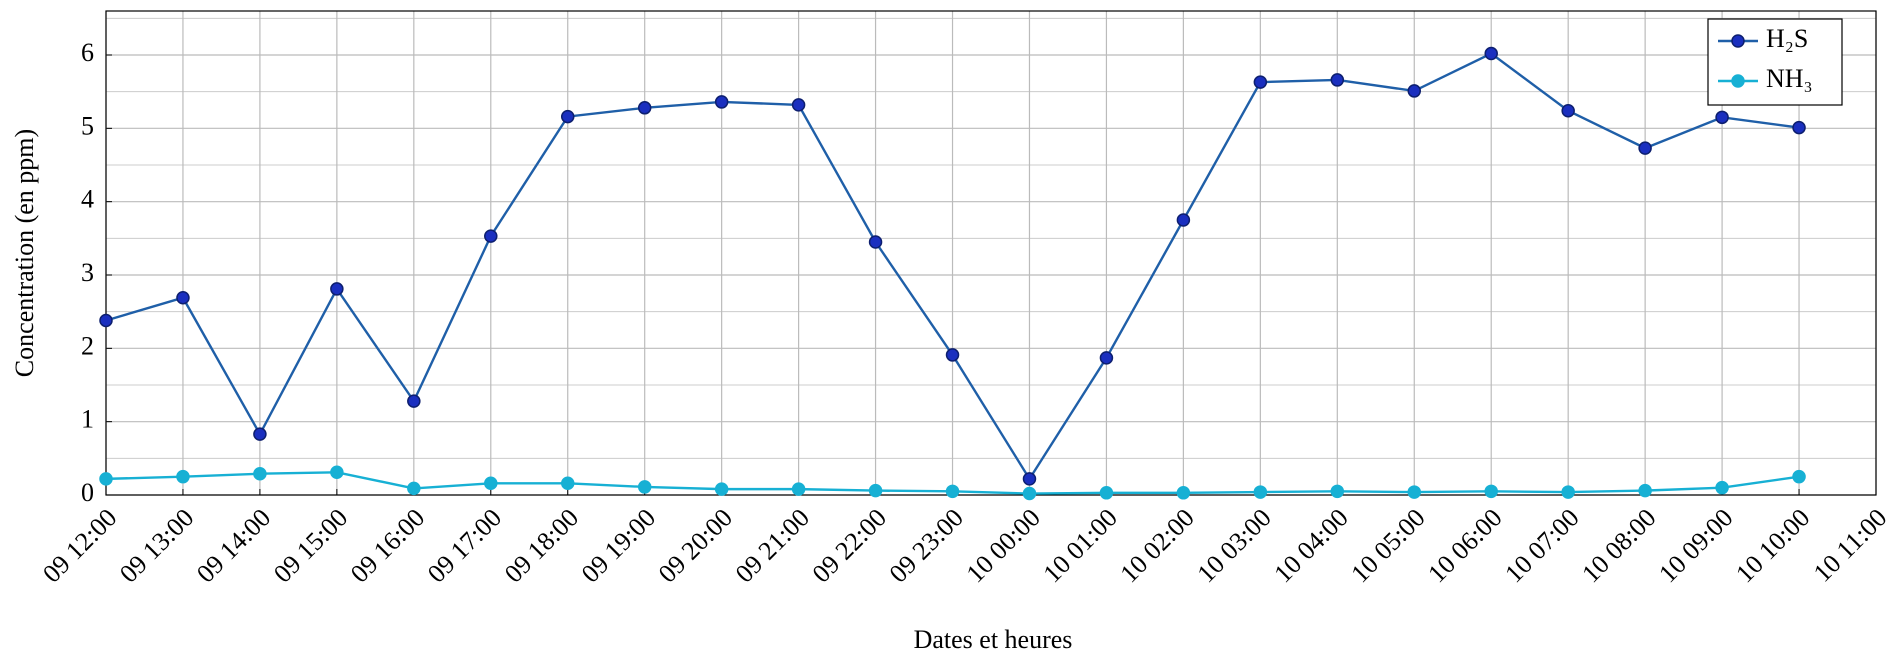 The width and height of the screenshot is (1894, 657). What do you see at coordinates (24, 253) in the screenshot?
I see `y-axis-title: Concentration (en ppm)` at bounding box center [24, 253].